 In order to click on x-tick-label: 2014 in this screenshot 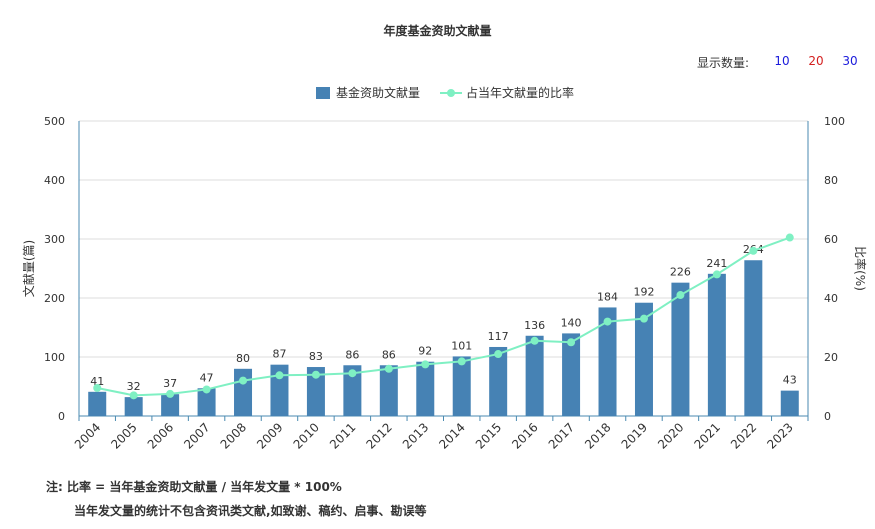, I will do `click(451, 435)`.